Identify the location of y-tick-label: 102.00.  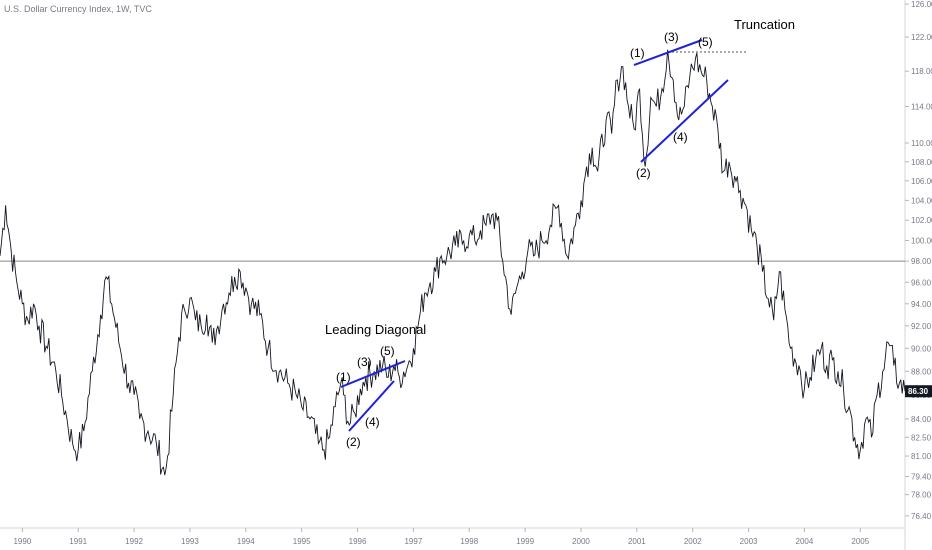
(921, 220).